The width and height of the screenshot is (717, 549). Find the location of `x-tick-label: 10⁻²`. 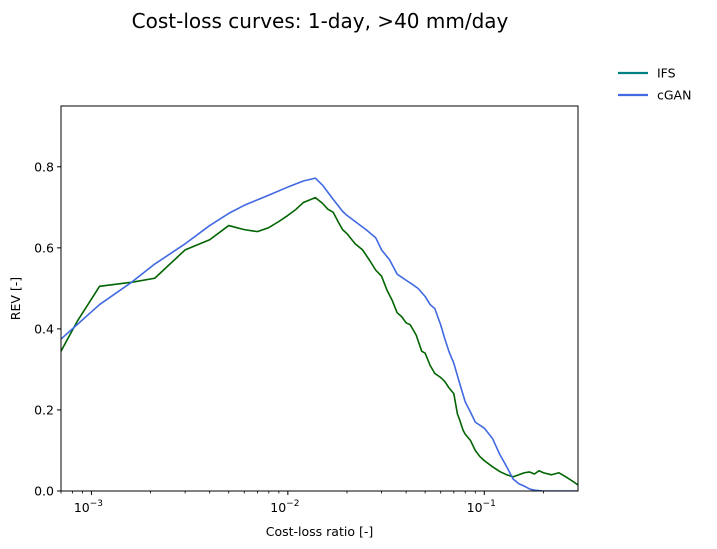

x-tick-label: 10⁻² is located at coordinates (284, 507).